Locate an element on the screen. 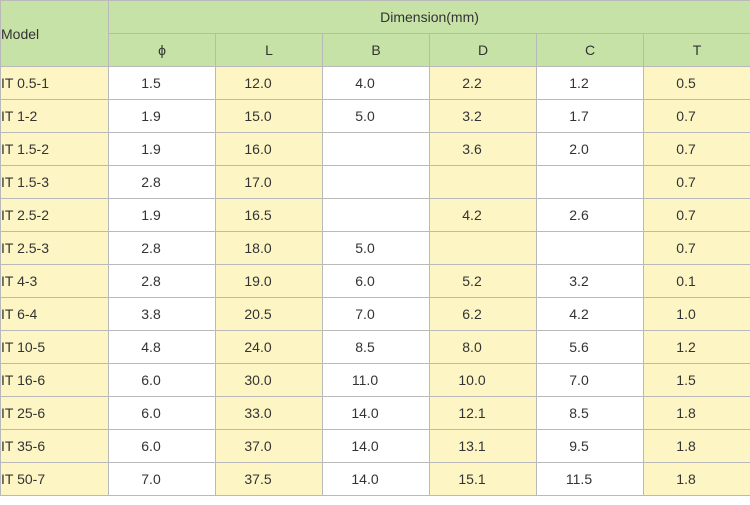 Image resolution: width=750 pixels, height=505 pixels. cell-l: 24.0 is located at coordinates (269, 347).